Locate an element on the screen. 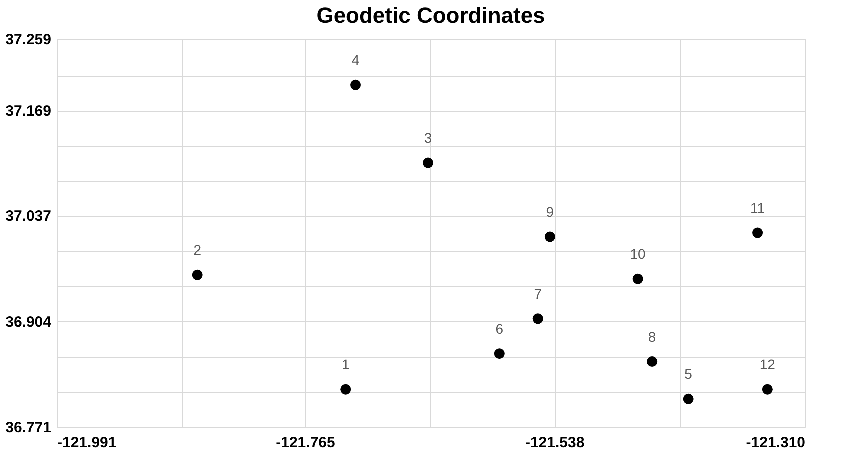 This screenshot has width=845, height=464. y-tick-label: 36.904 is located at coordinates (29, 322).